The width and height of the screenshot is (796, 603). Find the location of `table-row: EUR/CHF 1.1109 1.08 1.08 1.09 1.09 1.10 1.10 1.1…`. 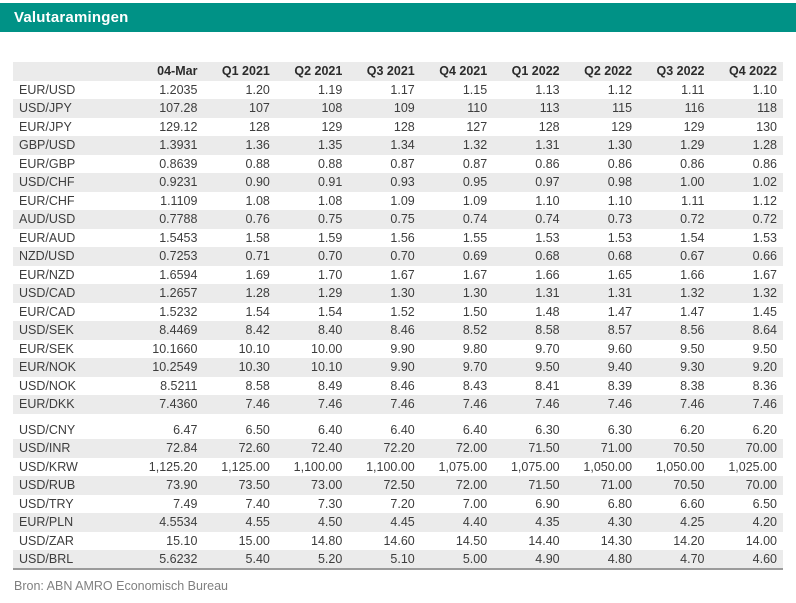

table-row: EUR/CHF 1.1109 1.08 1.08 1.09 1.09 1.10 1.10 1.1… is located at coordinates (398, 201).